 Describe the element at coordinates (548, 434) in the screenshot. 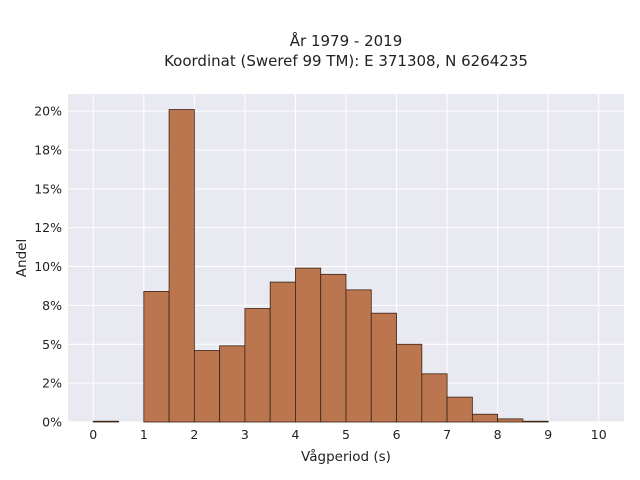

I see `x-tick-label: 9` at that location.